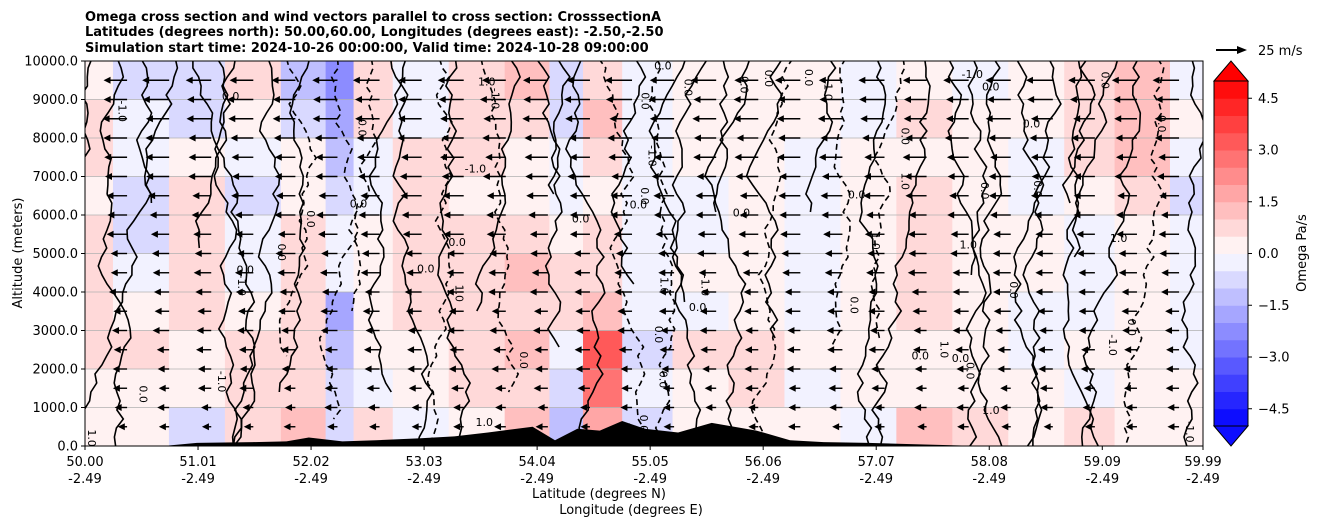 This screenshot has height=526, width=1320. Describe the element at coordinates (1259, 51) in the screenshot. I see `quiver-key: 25 m/s` at that location.